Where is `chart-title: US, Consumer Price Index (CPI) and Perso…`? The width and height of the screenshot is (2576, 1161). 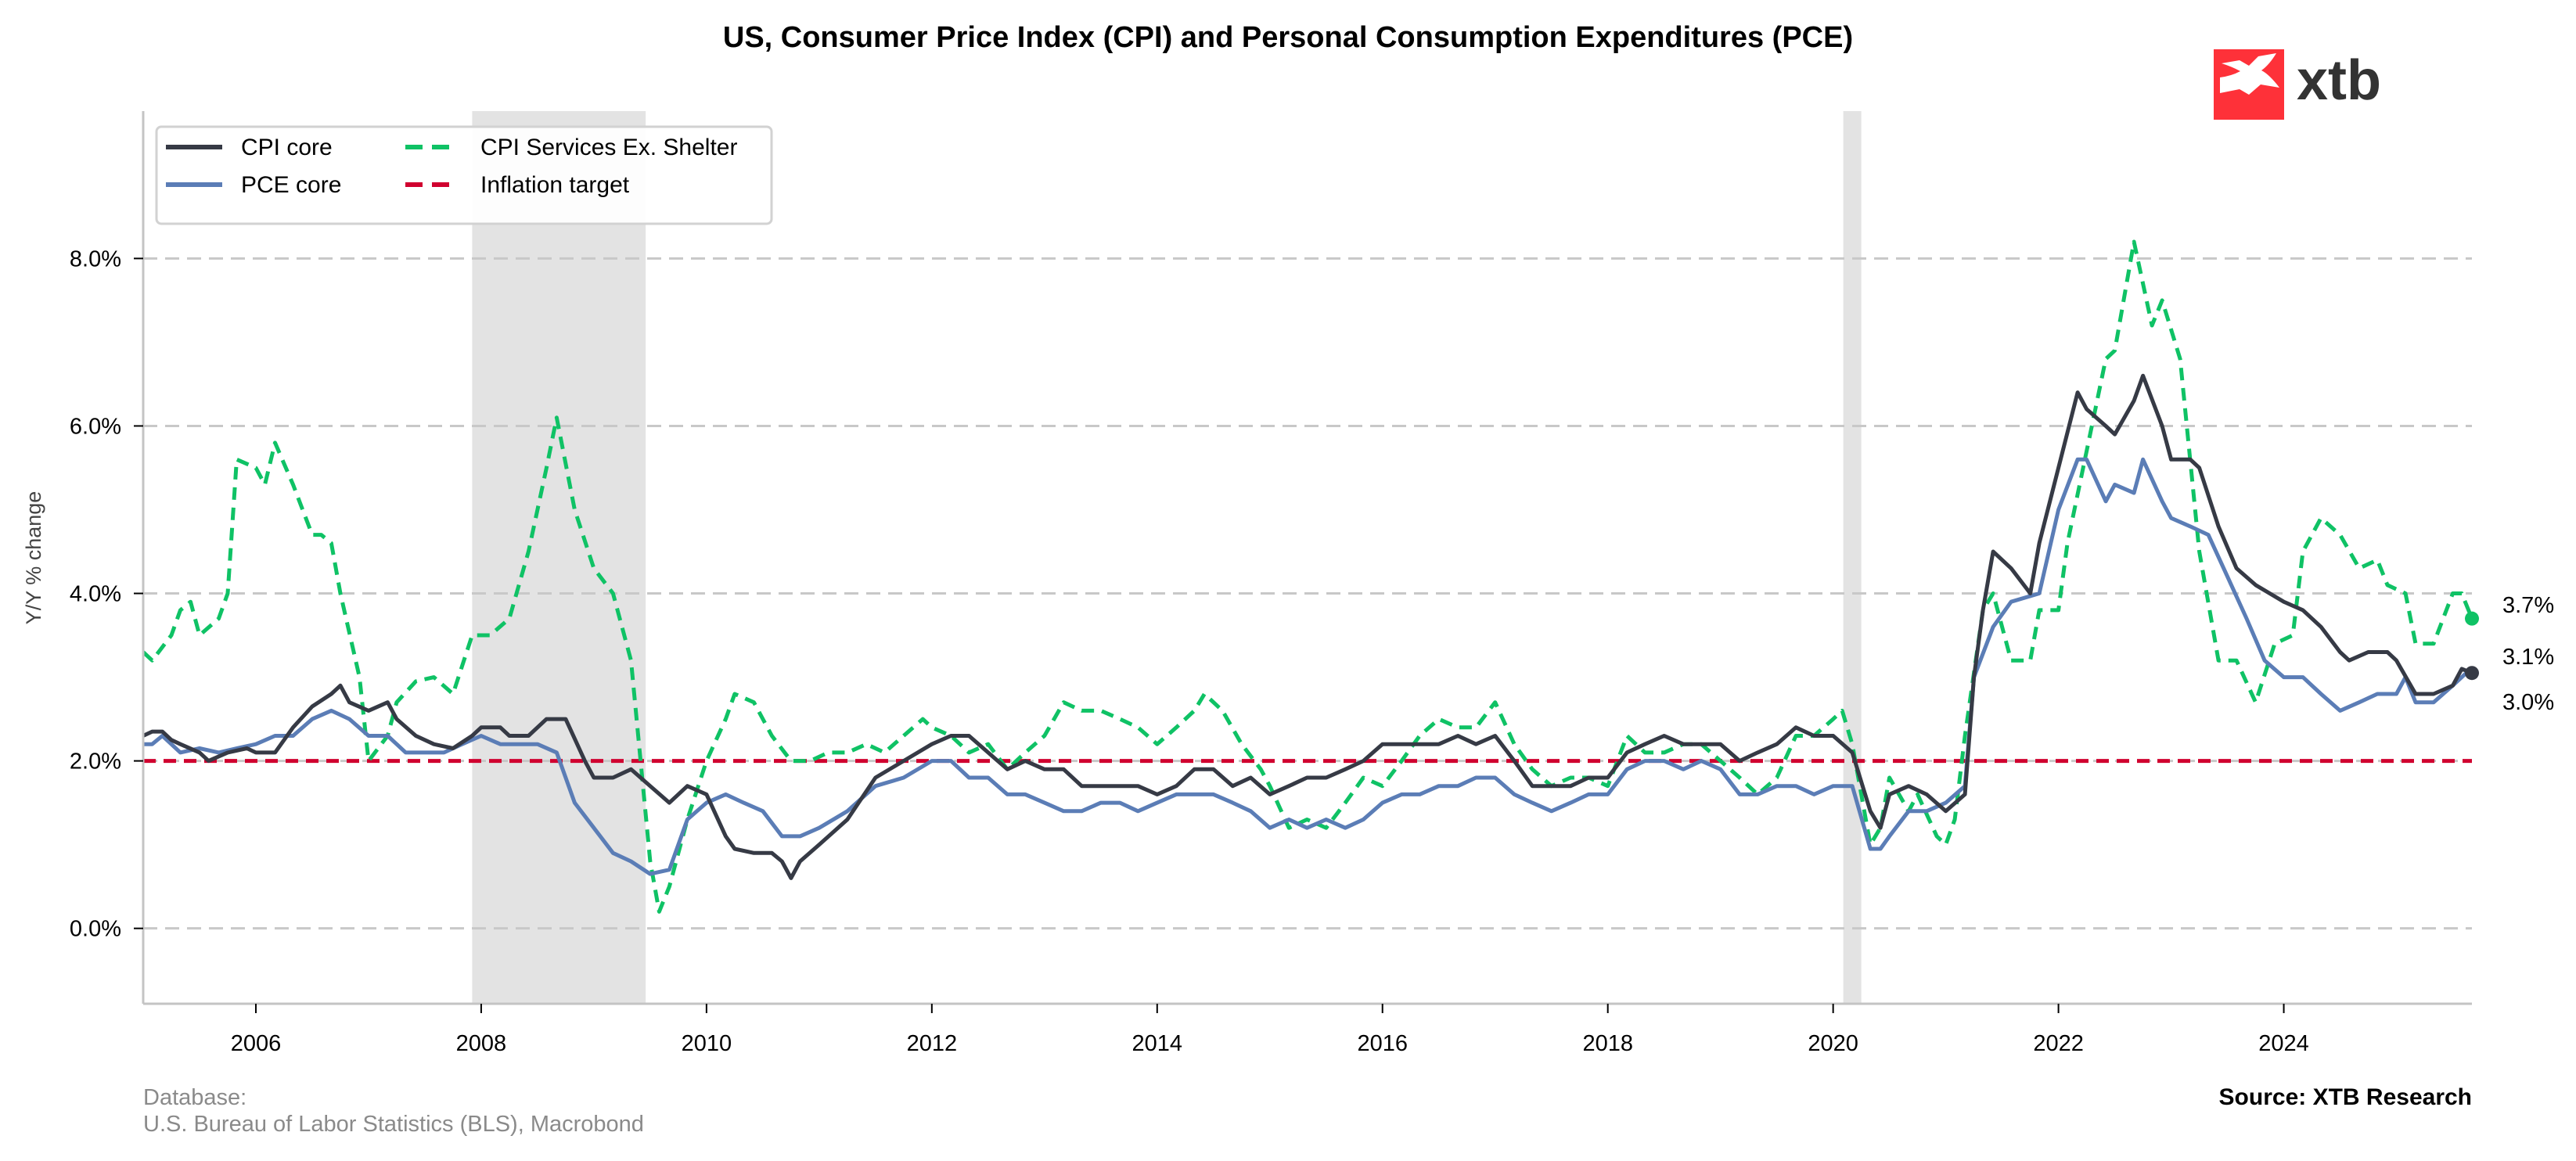 chart-title: US, Consumer Price Index (CPI) and Perso… is located at coordinates (1288, 37).